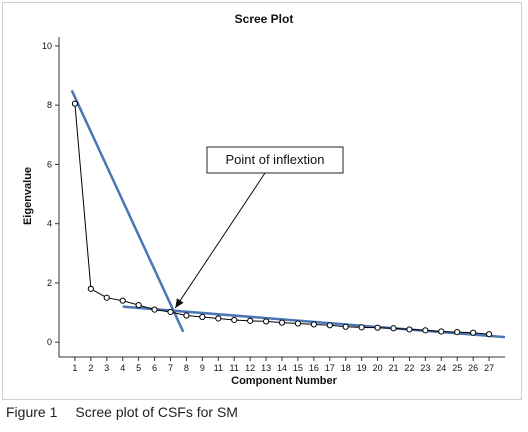 The image size is (528, 432). What do you see at coordinates (250, 368) in the screenshot?
I see `x-tick-label: 12` at bounding box center [250, 368].